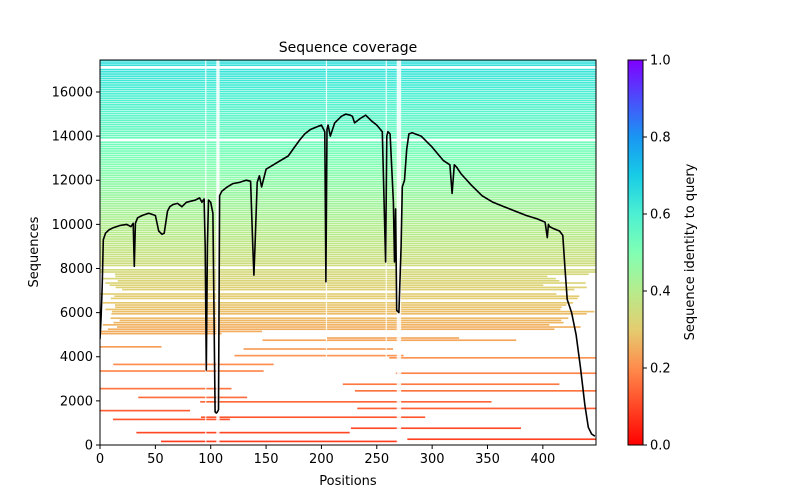  I want to click on colorbar-axis: 0.0 0.2 0.4 0.6 0.8 1.0, so click(657, 254).